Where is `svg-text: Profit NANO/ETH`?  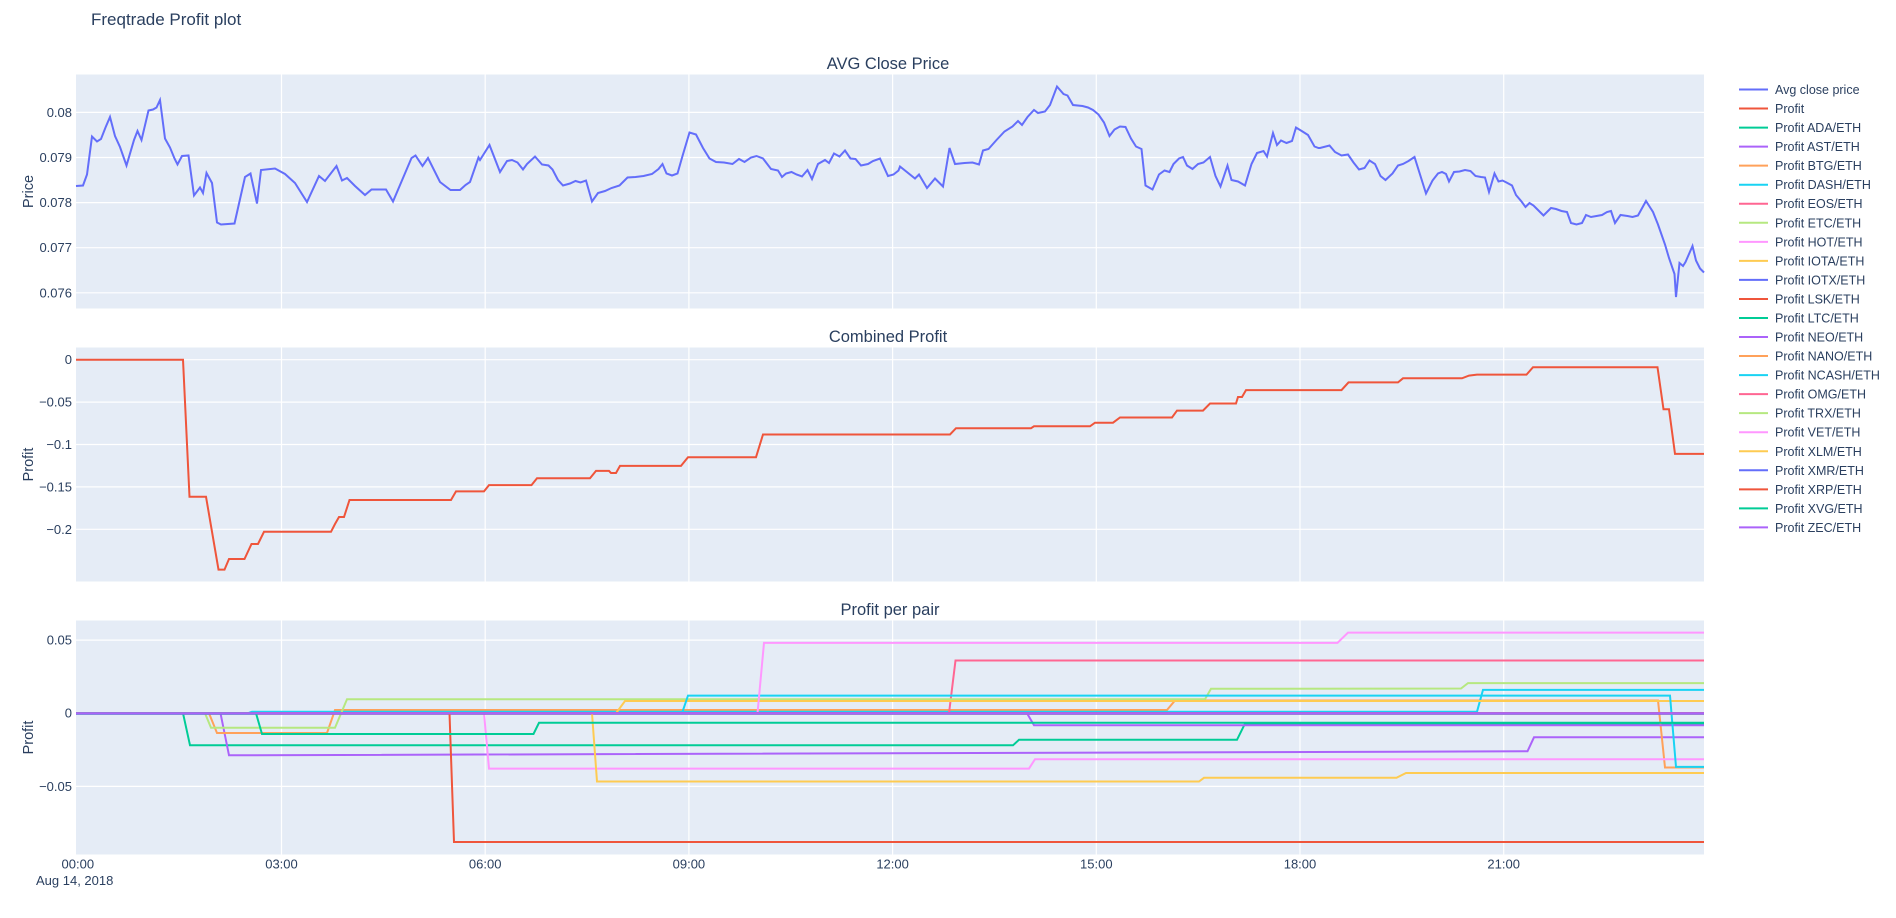 svg-text: Profit NANO/ETH is located at coordinates (1823, 357).